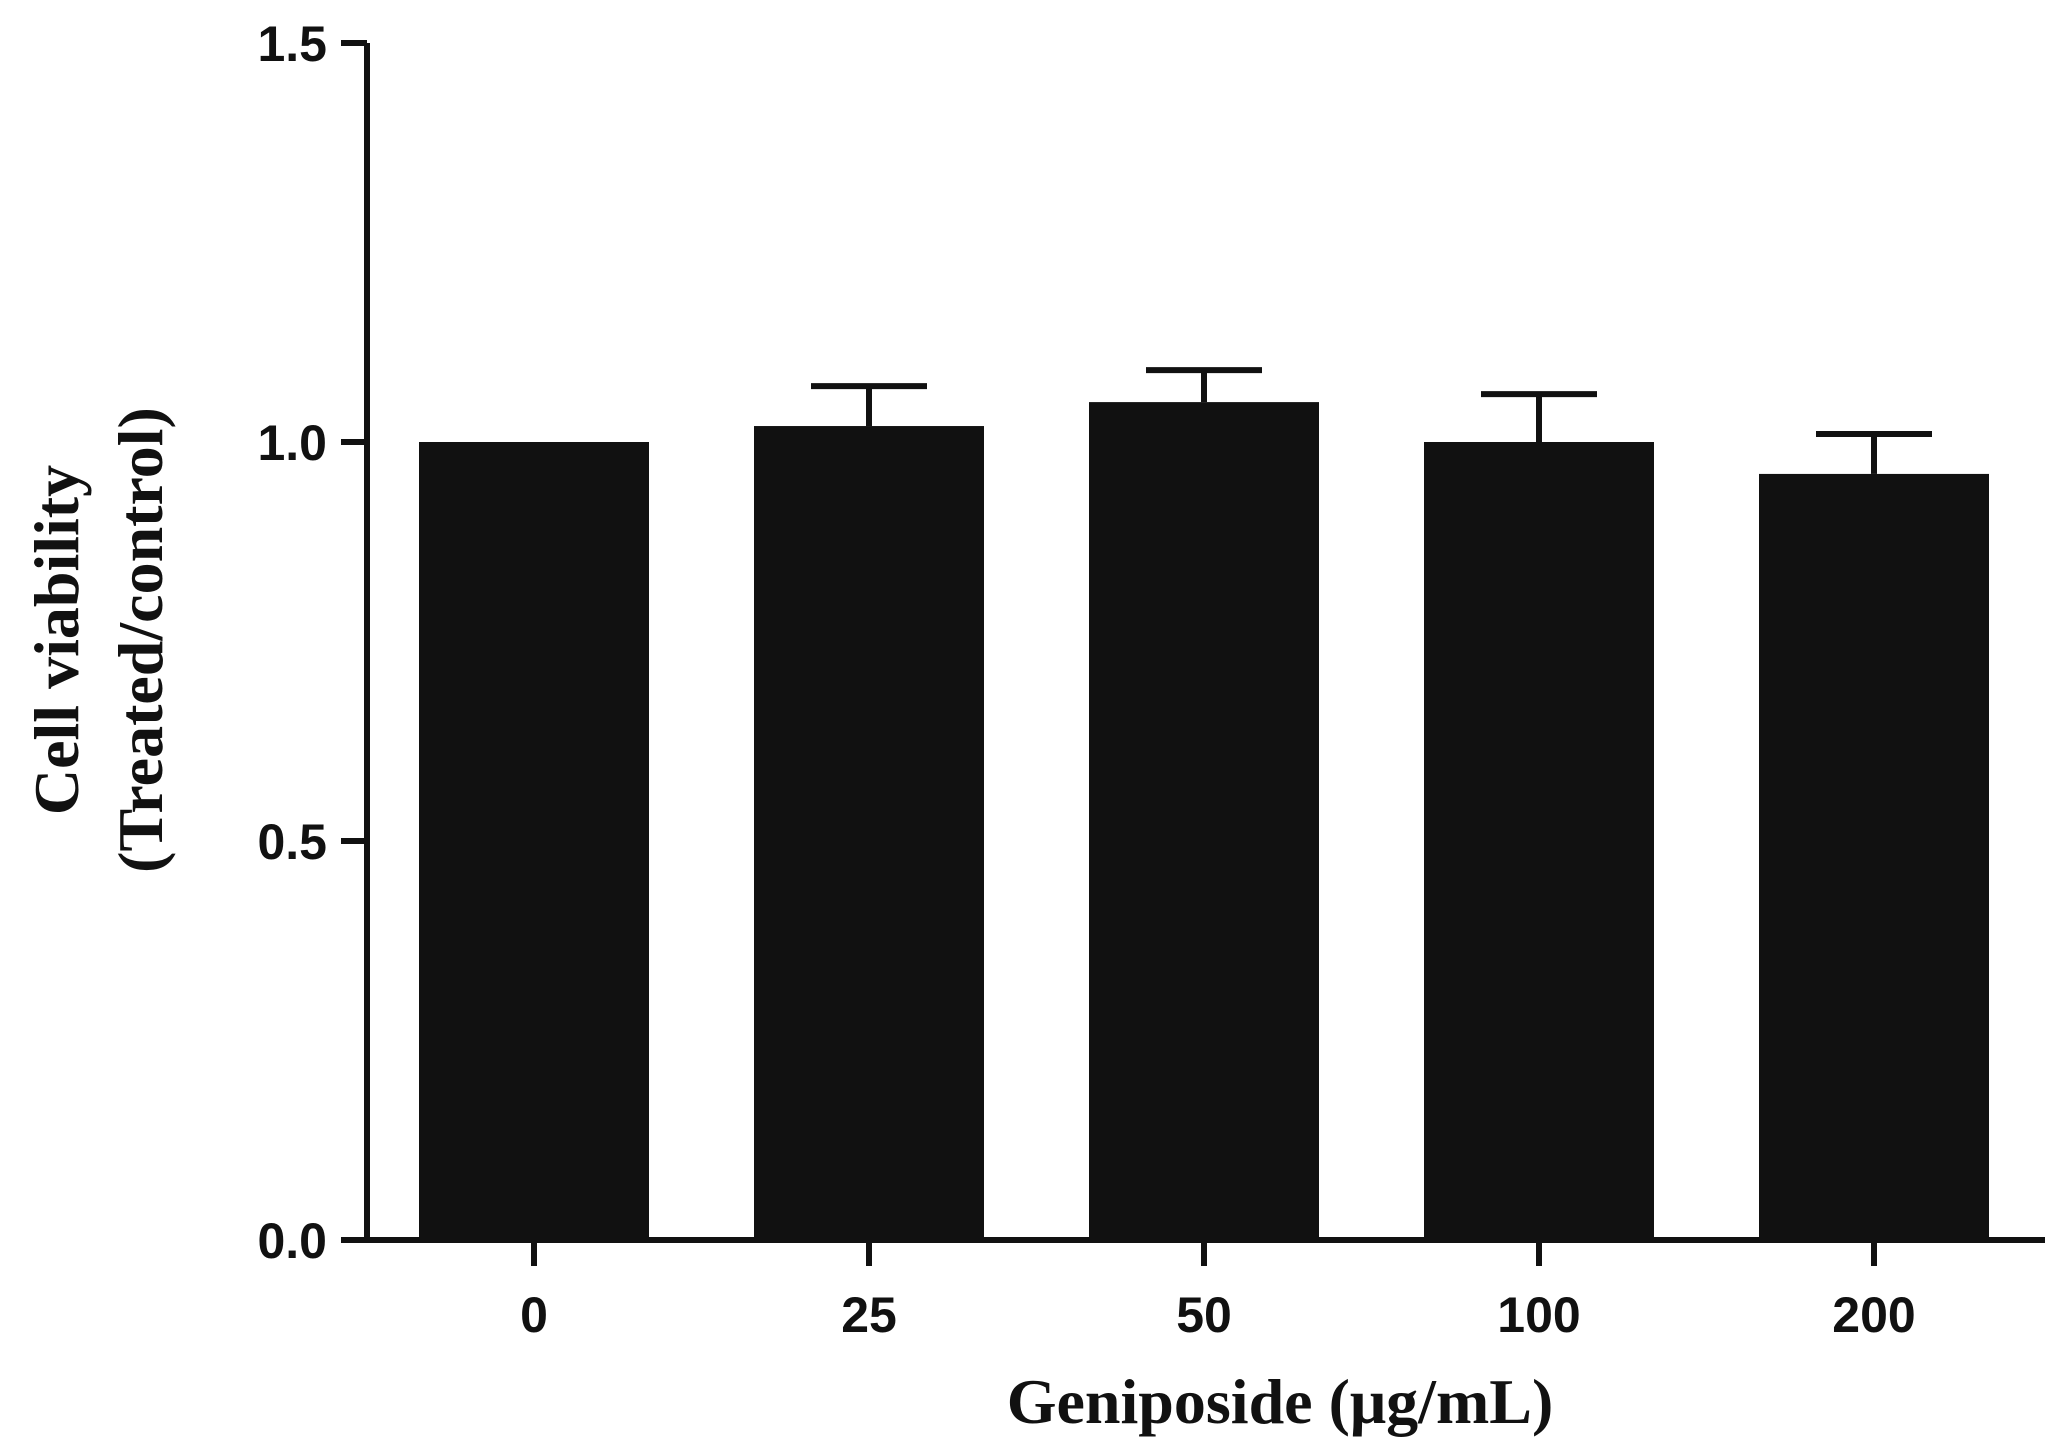  I want to click on x-tick-label-50: 50, so click(1204, 1315).